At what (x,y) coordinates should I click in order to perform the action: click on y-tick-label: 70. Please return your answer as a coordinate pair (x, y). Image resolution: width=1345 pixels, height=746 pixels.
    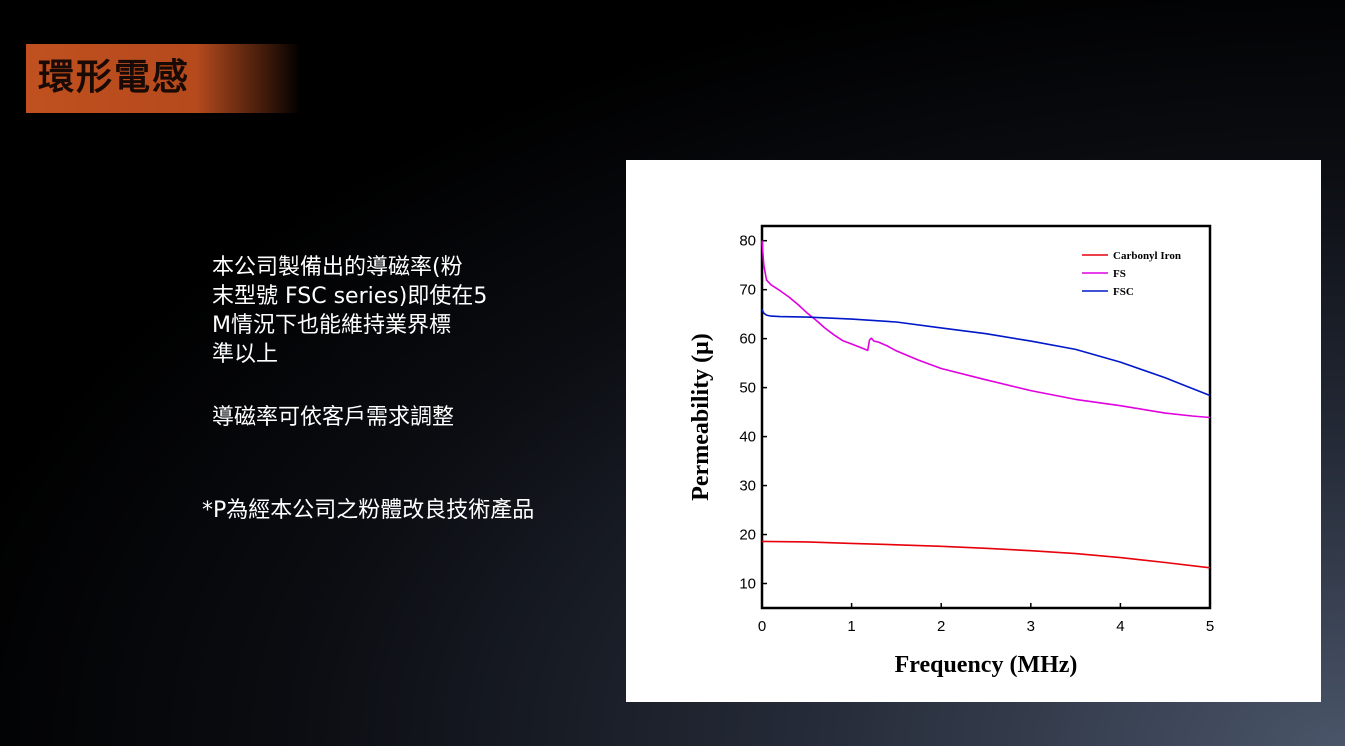
    Looking at the image, I should click on (747, 290).